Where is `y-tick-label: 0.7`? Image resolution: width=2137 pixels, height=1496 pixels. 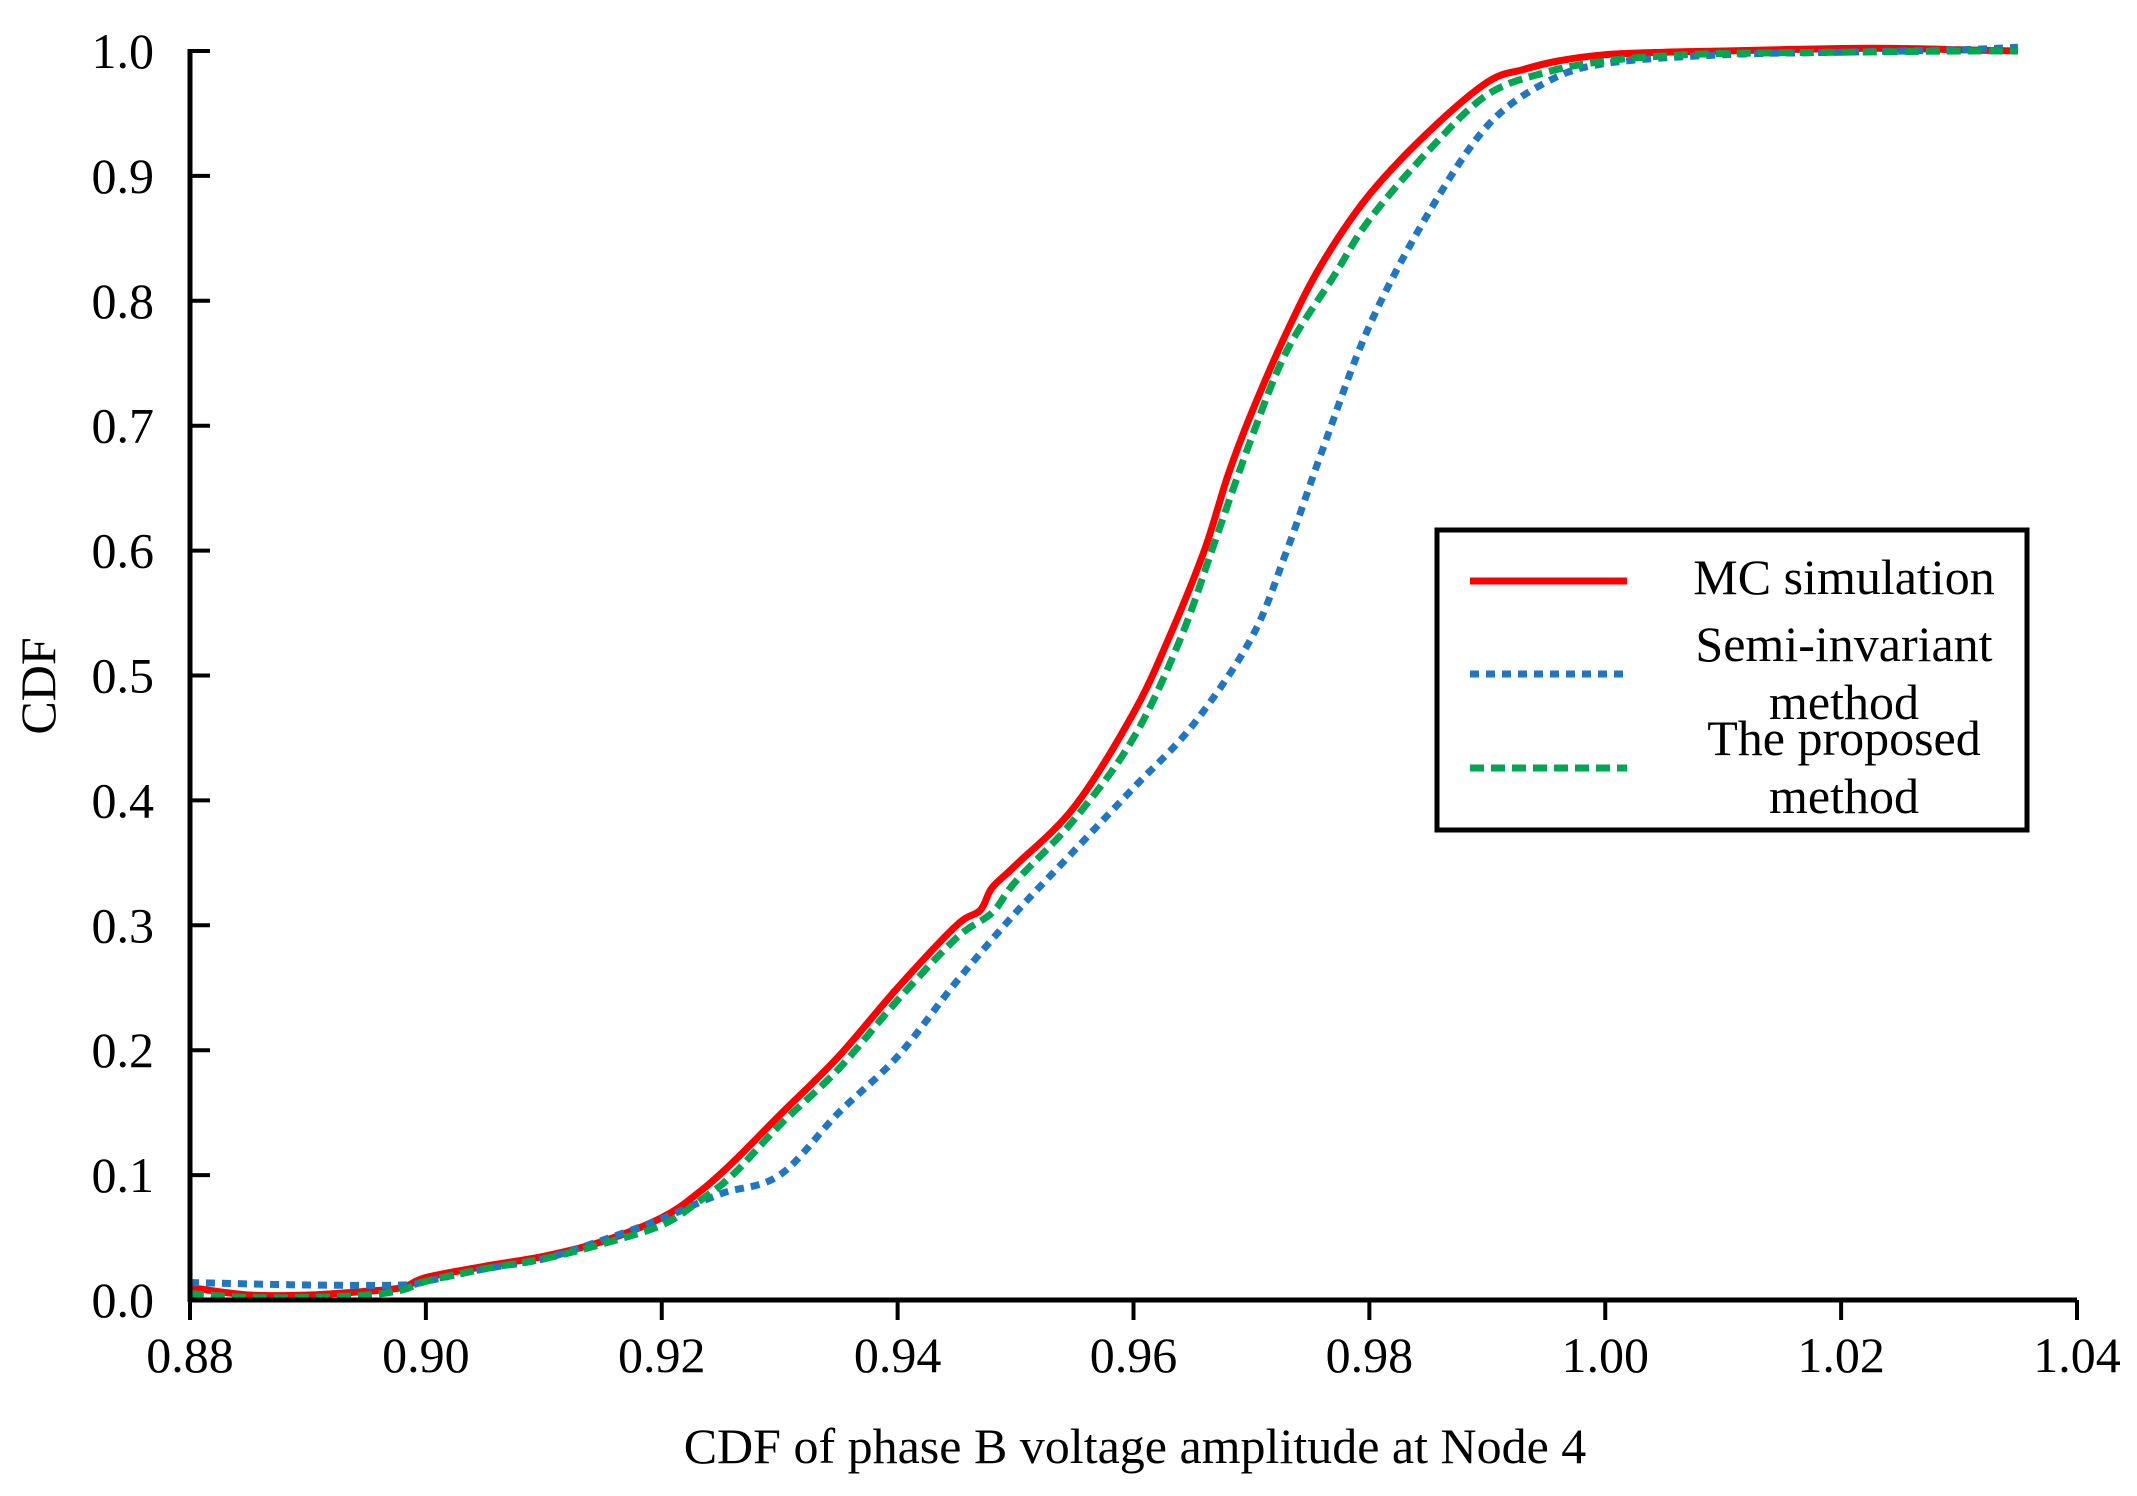
y-tick-label: 0.7 is located at coordinates (123, 426).